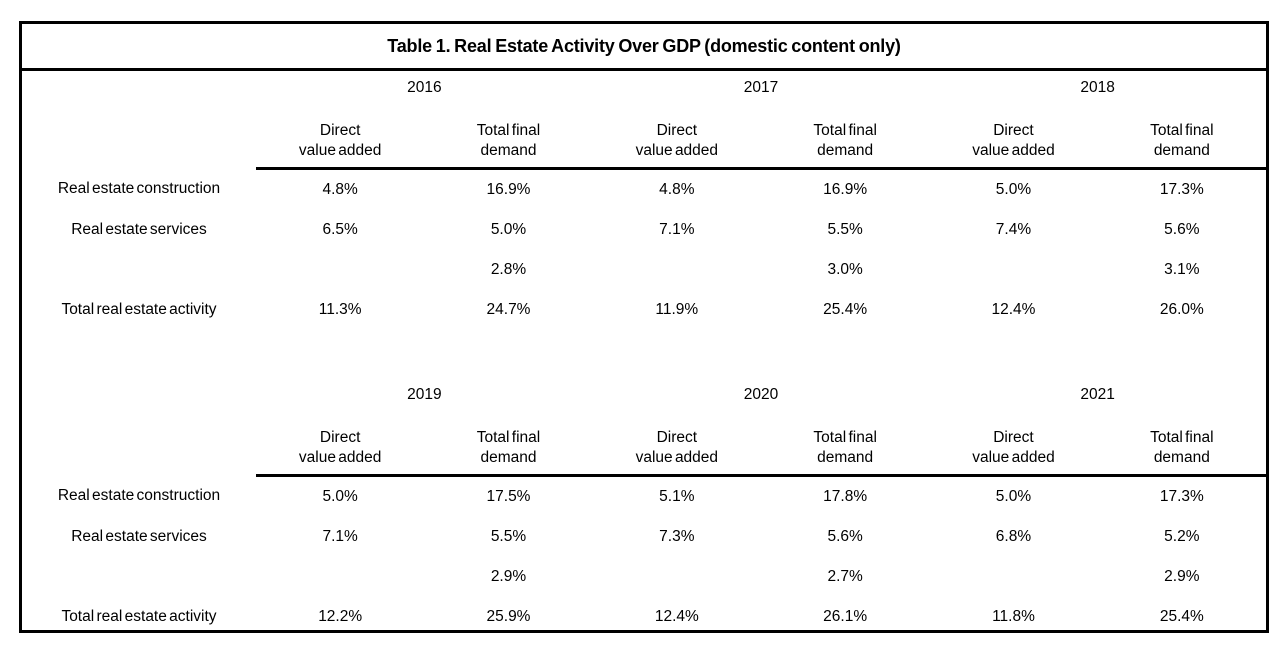  I want to click on data-cell: 26.0%, so click(1181, 309).